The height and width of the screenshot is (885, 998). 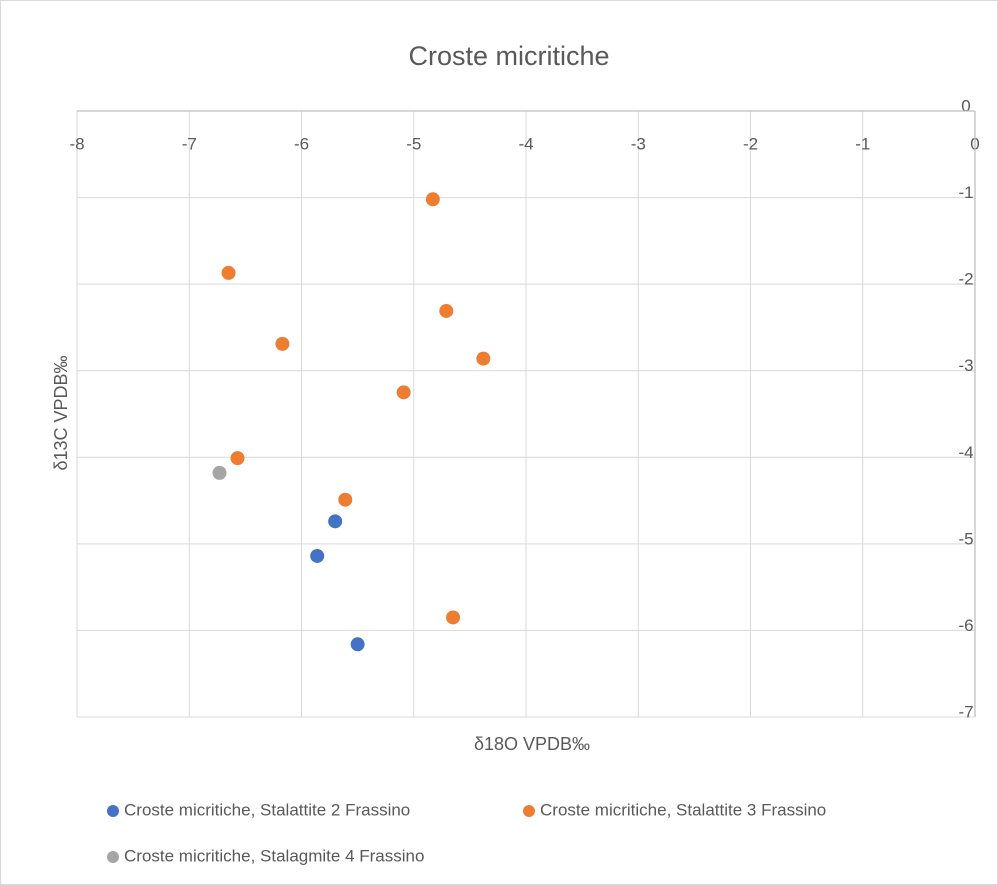 I want to click on x-axis-label: δ18O VPDB‰, so click(x=532, y=744).